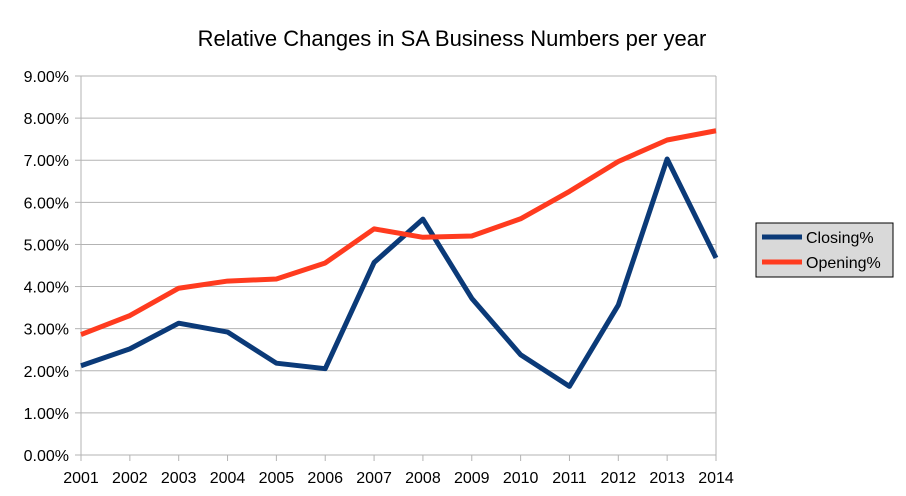  I want to click on legend-label: Opening%, so click(843, 263).